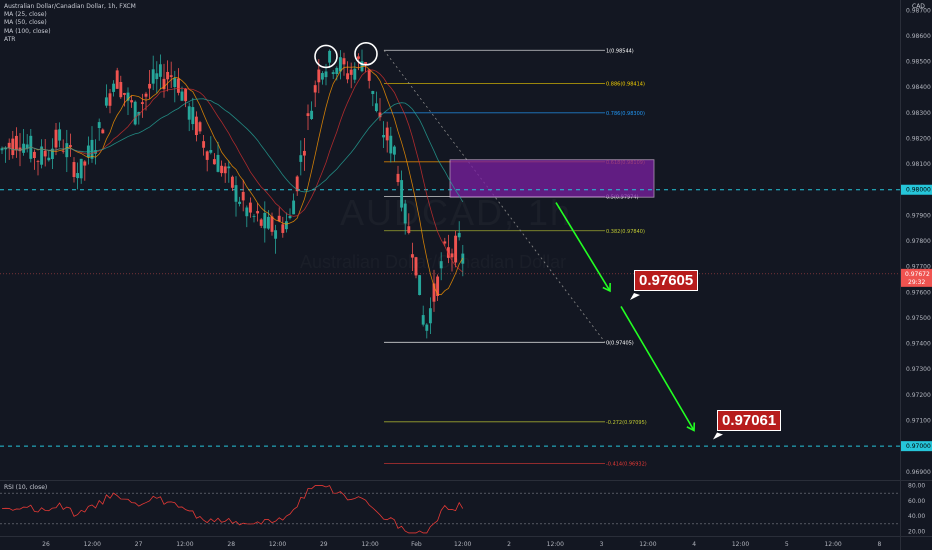 Image resolution: width=932 pixels, height=550 pixels. Describe the element at coordinates (749, 420) in the screenshot. I see `target-callout-2: 0.97061` at that location.